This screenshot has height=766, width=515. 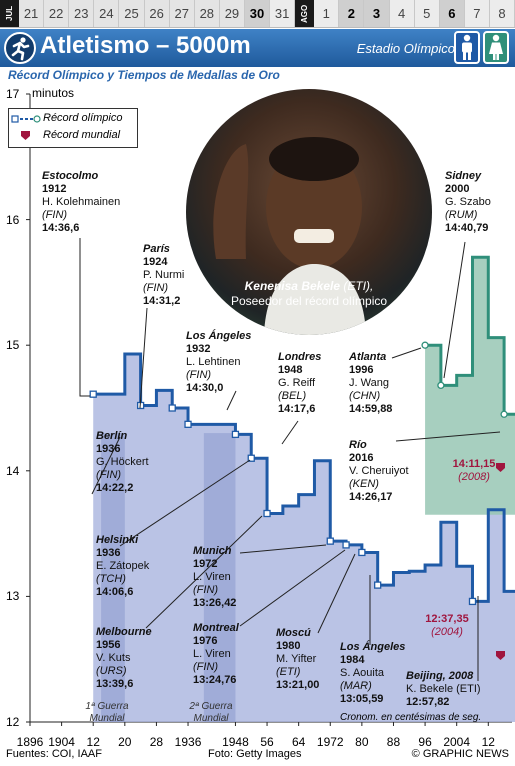 I want to click on x-tick-label: 1936, so click(x=188, y=742).